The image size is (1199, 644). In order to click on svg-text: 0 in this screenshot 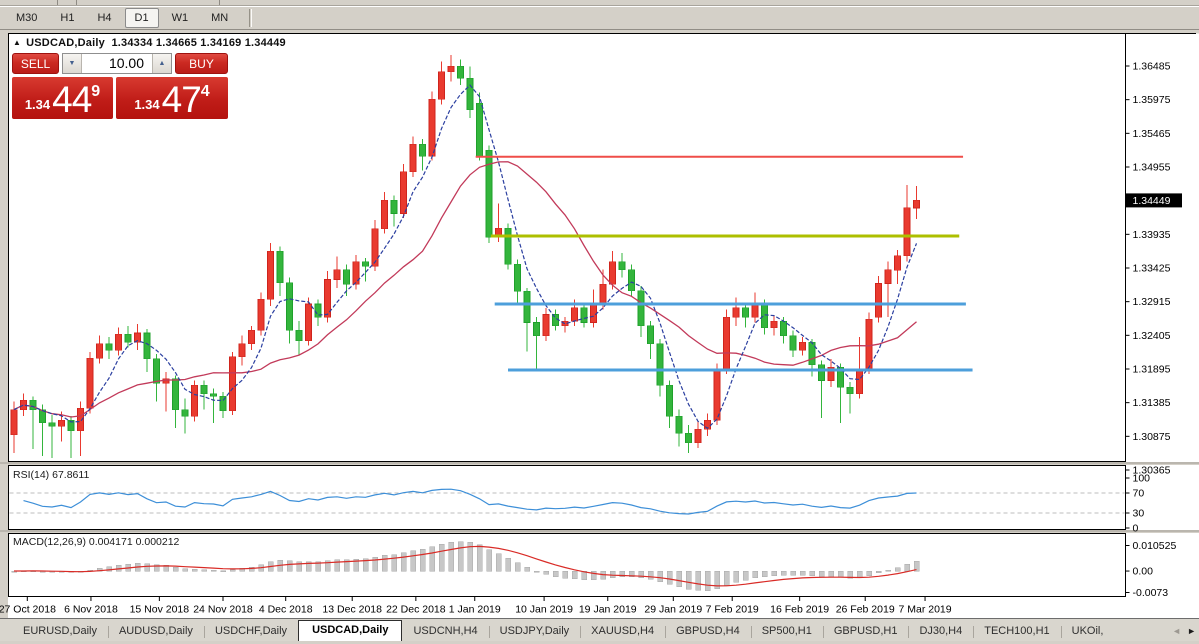, I will do `click(1136, 529)`.